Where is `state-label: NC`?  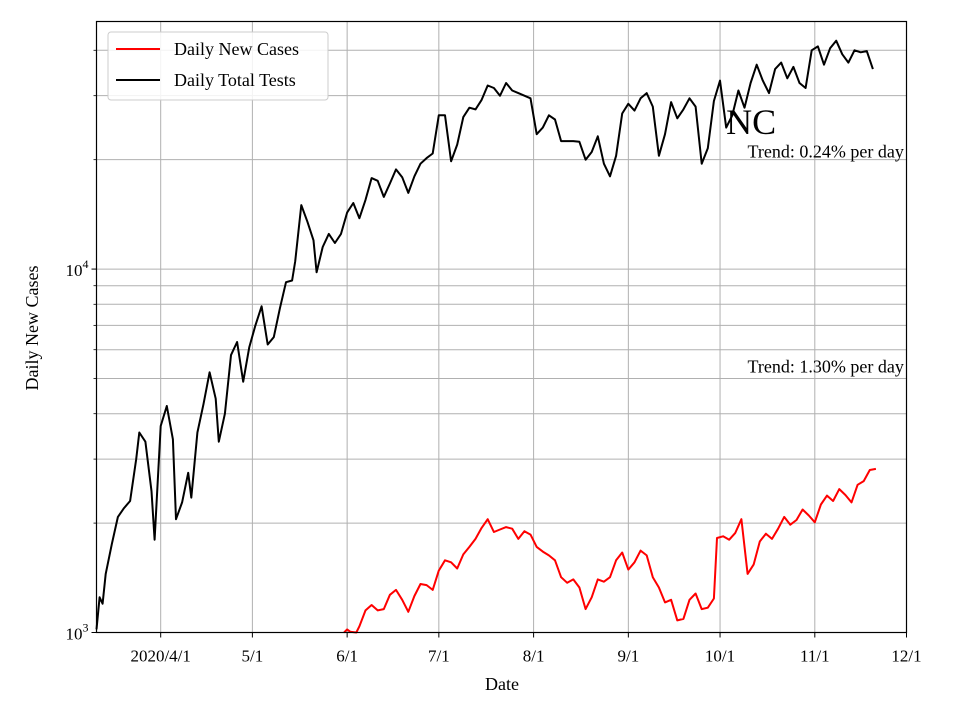 state-label: NC is located at coordinates (751, 122).